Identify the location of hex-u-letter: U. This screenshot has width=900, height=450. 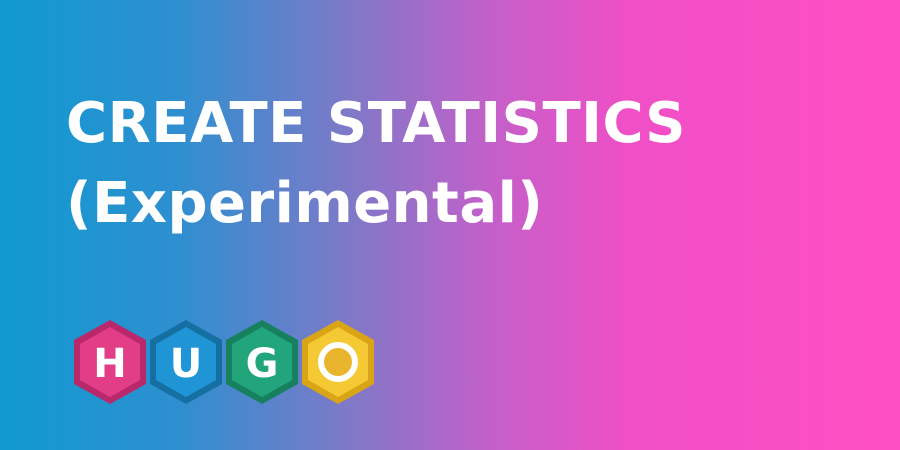
(186, 364).